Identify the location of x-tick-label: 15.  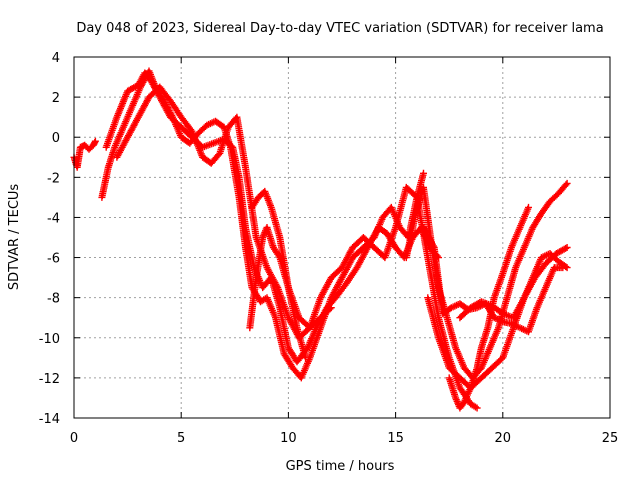
(395, 438).